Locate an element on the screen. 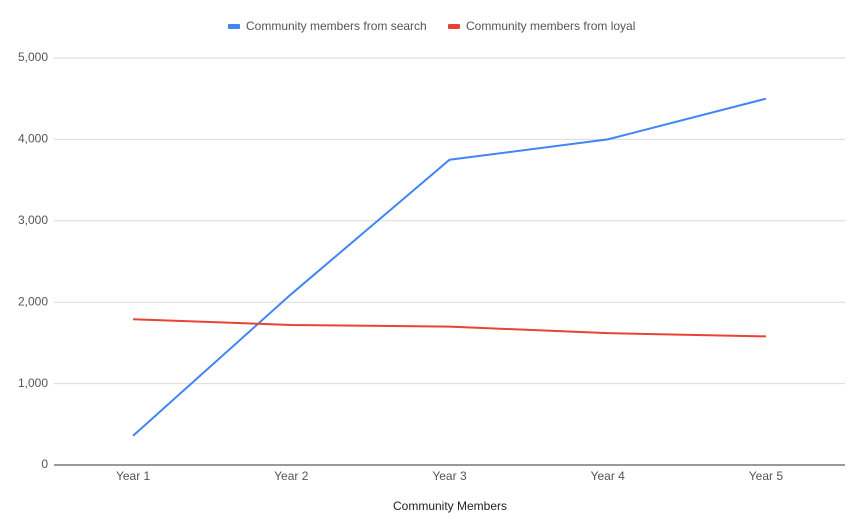 This screenshot has width=868, height=528. y-tick-label: 3,000 is located at coordinates (33, 220).